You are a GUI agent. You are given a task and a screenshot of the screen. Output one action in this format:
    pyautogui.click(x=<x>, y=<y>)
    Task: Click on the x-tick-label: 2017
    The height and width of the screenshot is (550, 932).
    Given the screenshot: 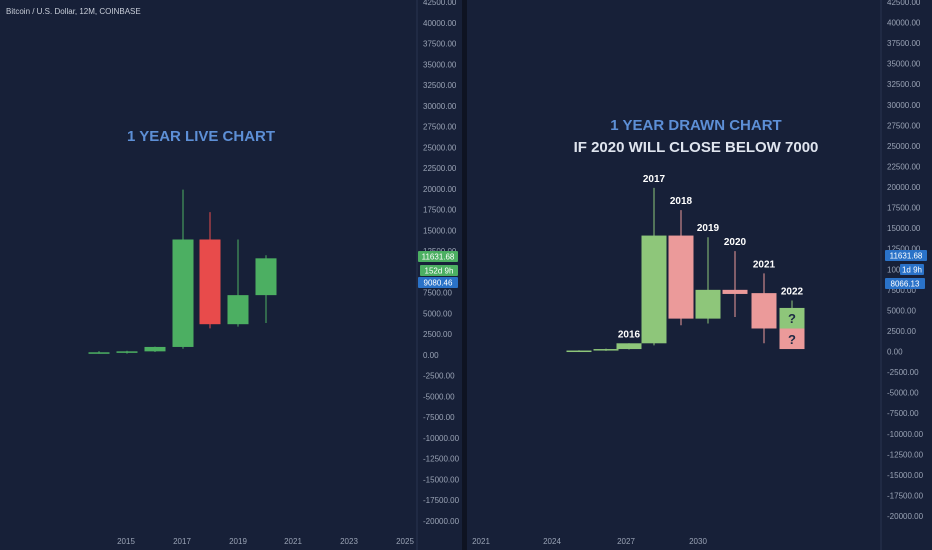 What is the action you would take?
    pyautogui.click(x=182, y=541)
    